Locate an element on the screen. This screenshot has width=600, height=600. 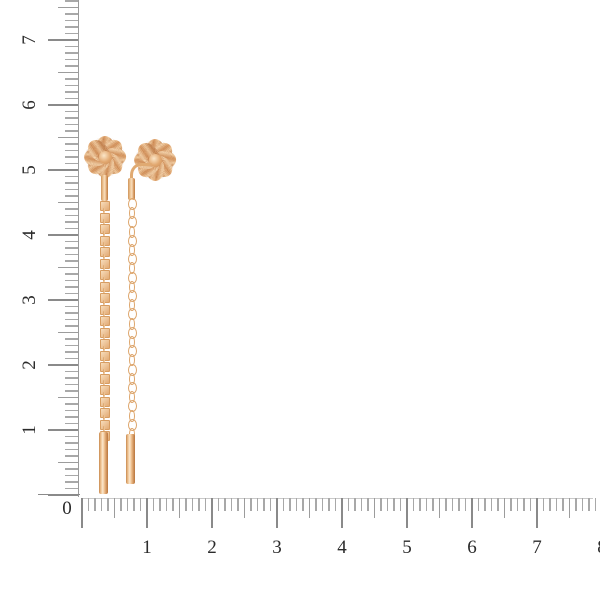
vertical-ruler-axis is located at coordinates (79, 248).